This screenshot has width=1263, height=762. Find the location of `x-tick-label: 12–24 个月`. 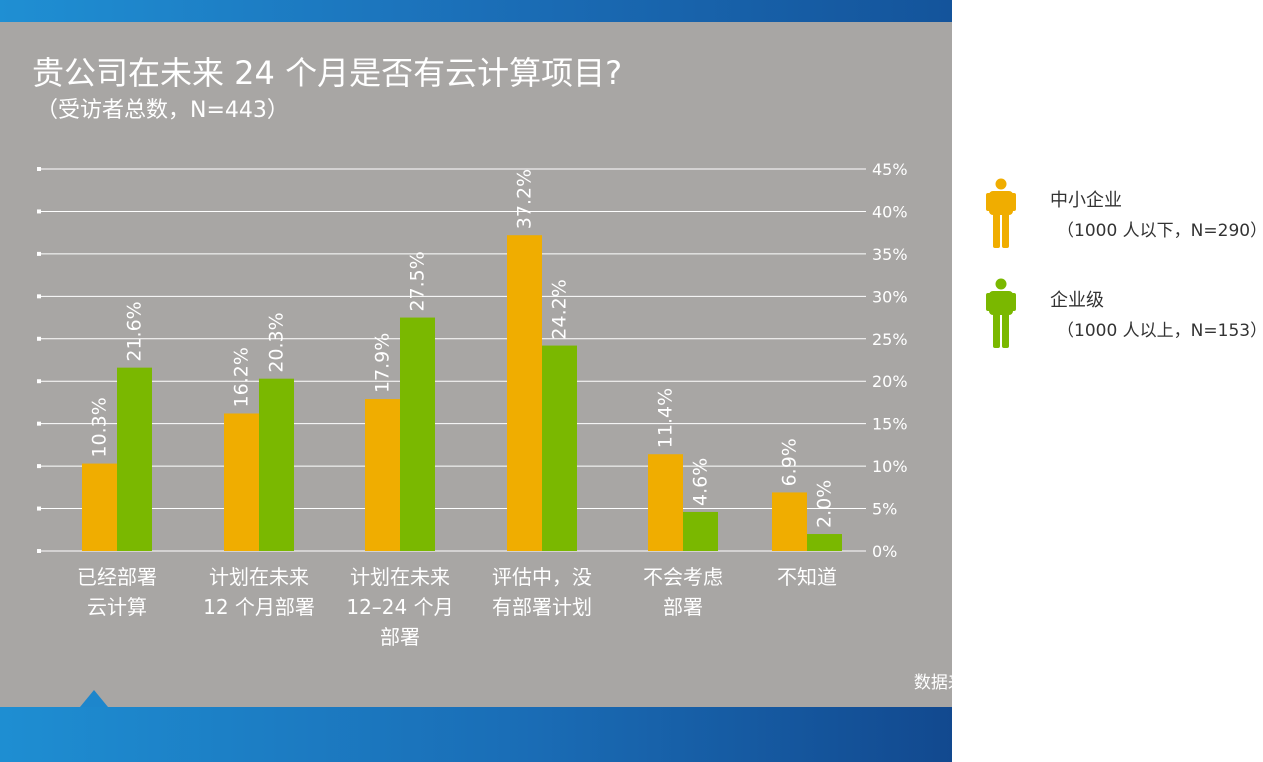

x-tick-label: 12–24 个月 is located at coordinates (399, 607).